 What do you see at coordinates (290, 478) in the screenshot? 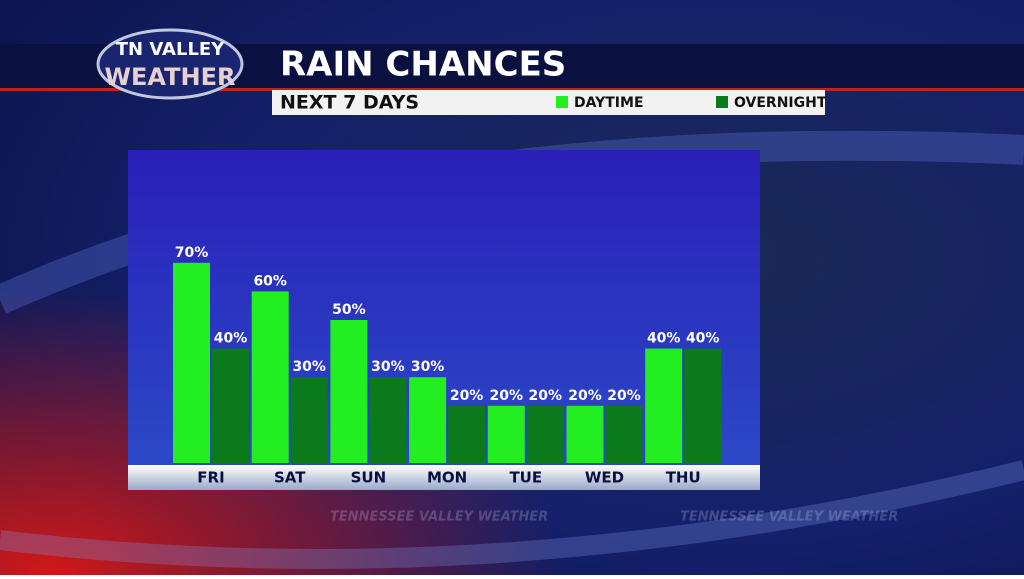
I see `x-tick-label: SAT` at bounding box center [290, 478].